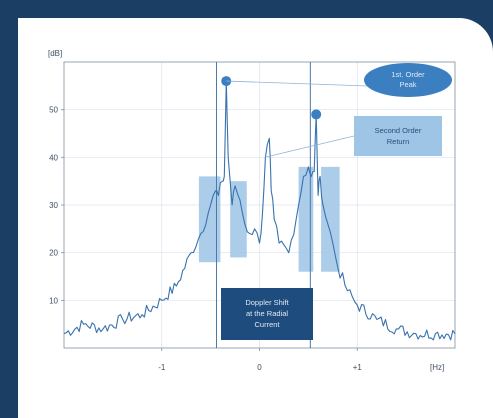 This screenshot has width=493, height=418. What do you see at coordinates (398, 141) in the screenshot?
I see `second-order-label-line2: Return` at bounding box center [398, 141].